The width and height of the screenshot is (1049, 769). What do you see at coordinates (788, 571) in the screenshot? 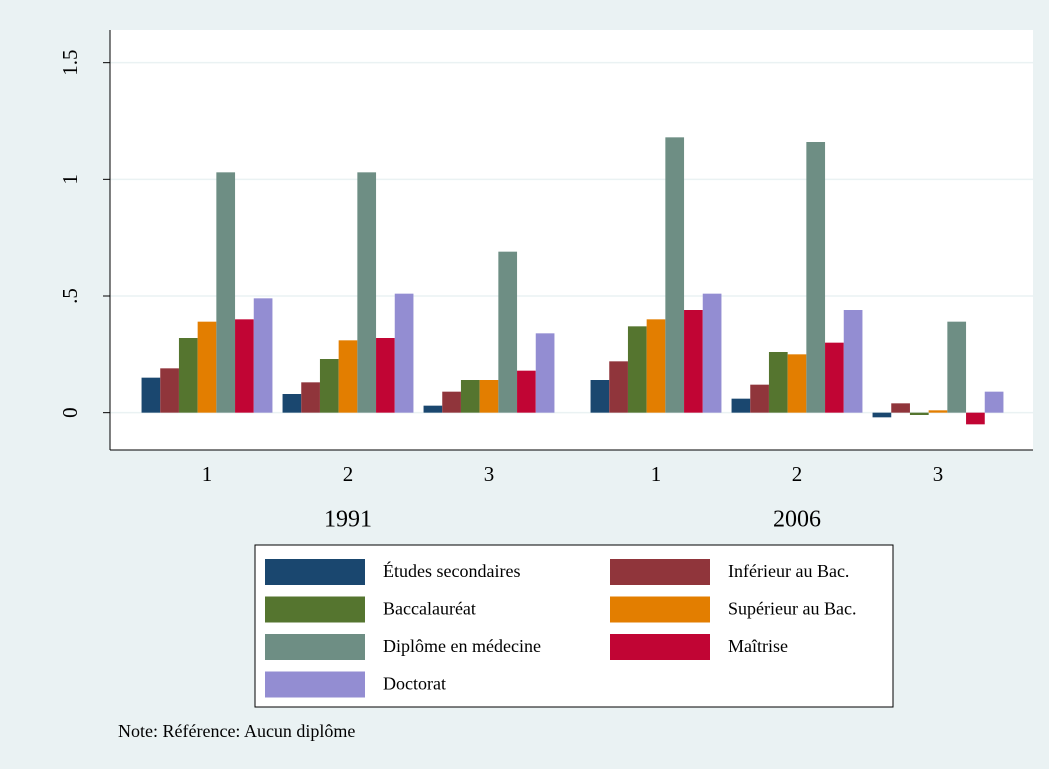
I see `legend-label: Inférieur au Bac.` at bounding box center [788, 571].